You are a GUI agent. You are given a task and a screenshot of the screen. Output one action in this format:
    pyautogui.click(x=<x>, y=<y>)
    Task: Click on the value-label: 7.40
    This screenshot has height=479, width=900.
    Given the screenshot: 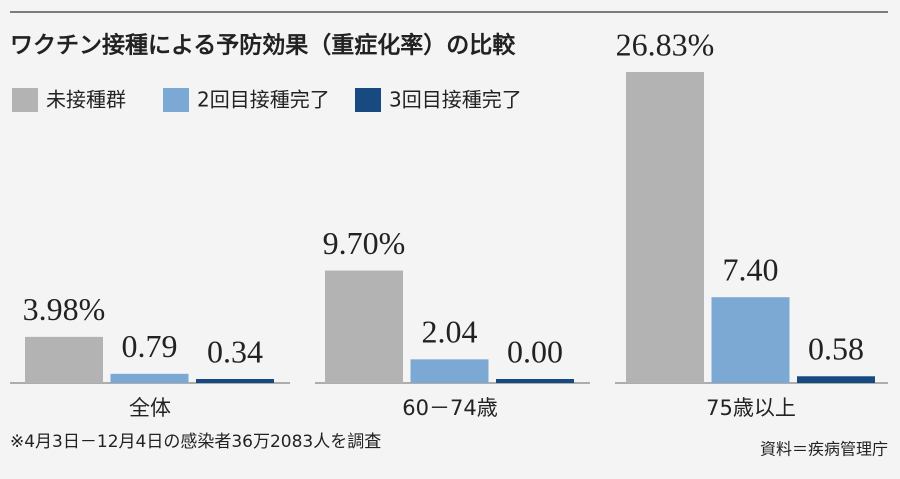 What is the action you would take?
    pyautogui.click(x=751, y=270)
    